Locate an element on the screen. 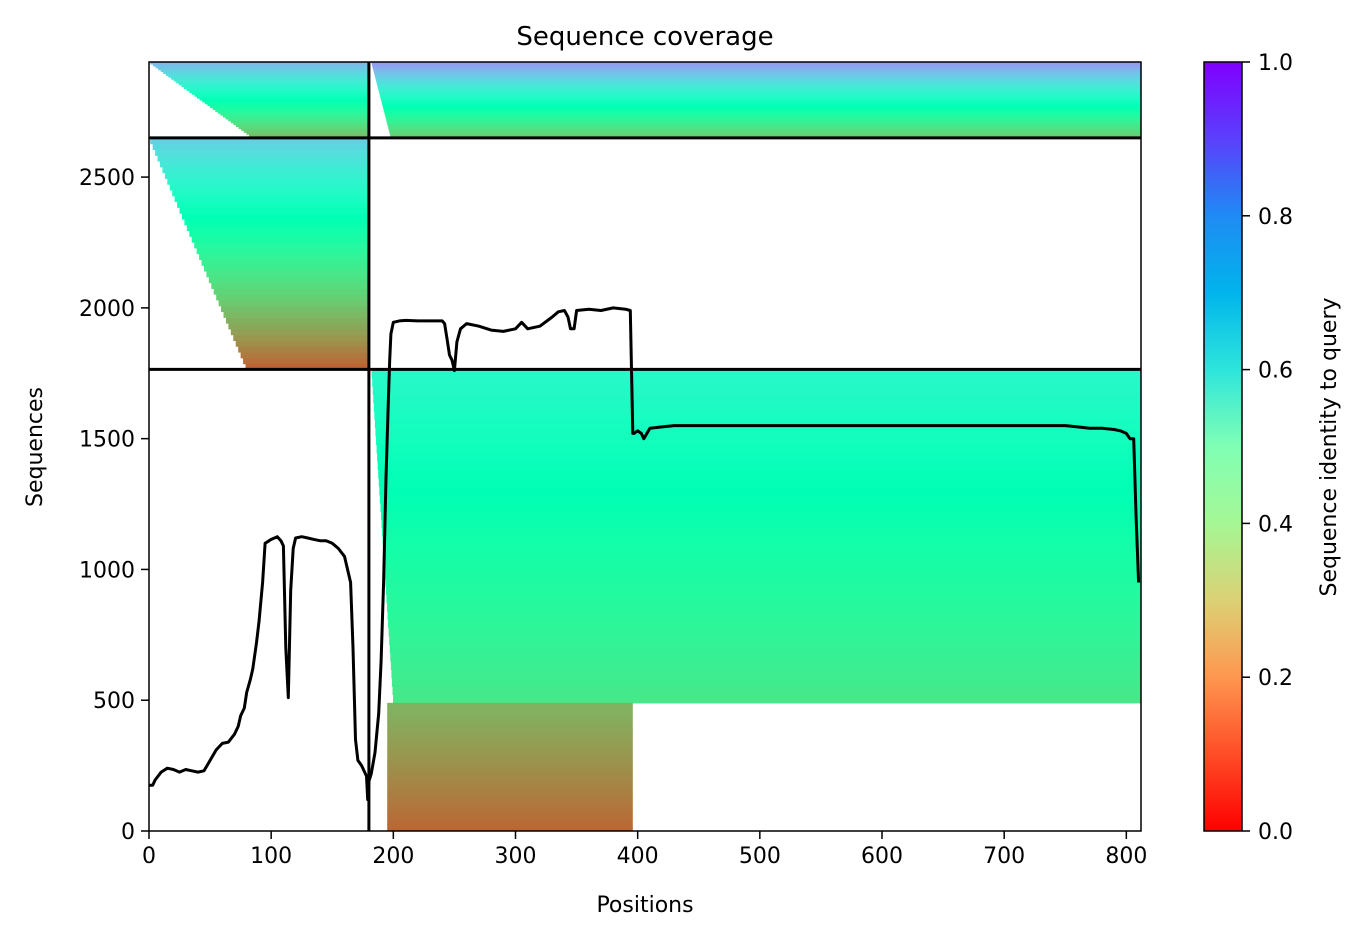 This screenshot has width=1364, height=943. x-tick-label: 0 is located at coordinates (149, 856).